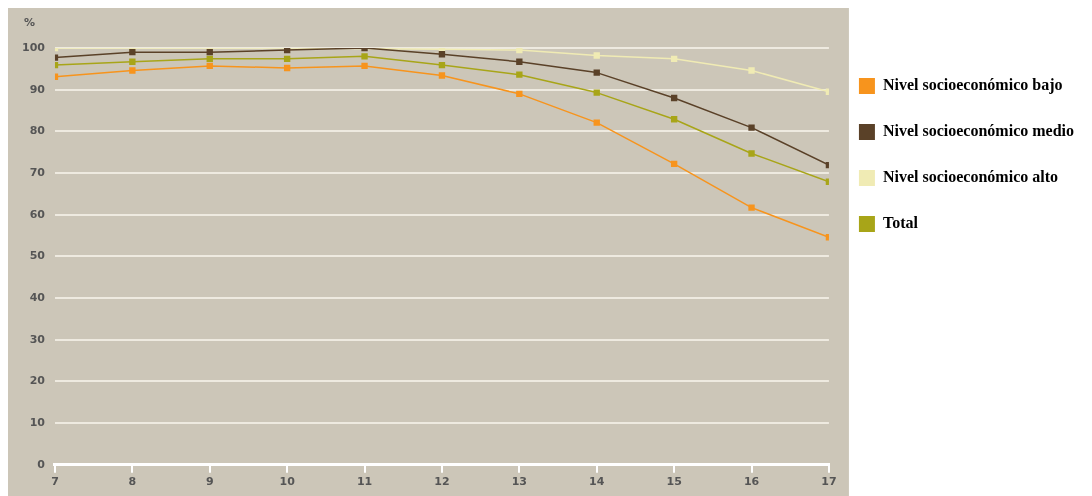  I want to click on legend-label: Total, so click(900, 223).